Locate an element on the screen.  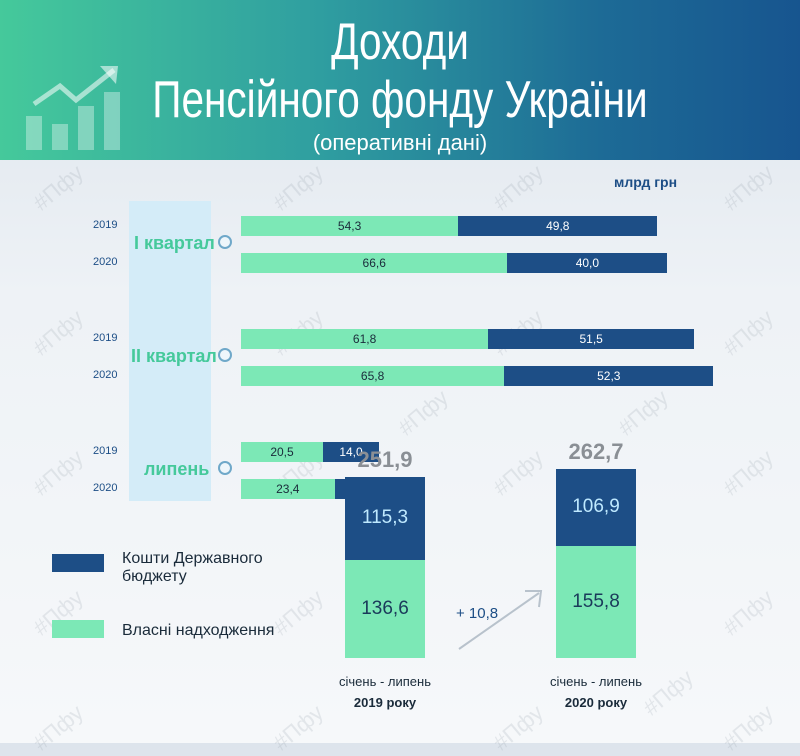
unit-label: млрд грн is located at coordinates (646, 182).